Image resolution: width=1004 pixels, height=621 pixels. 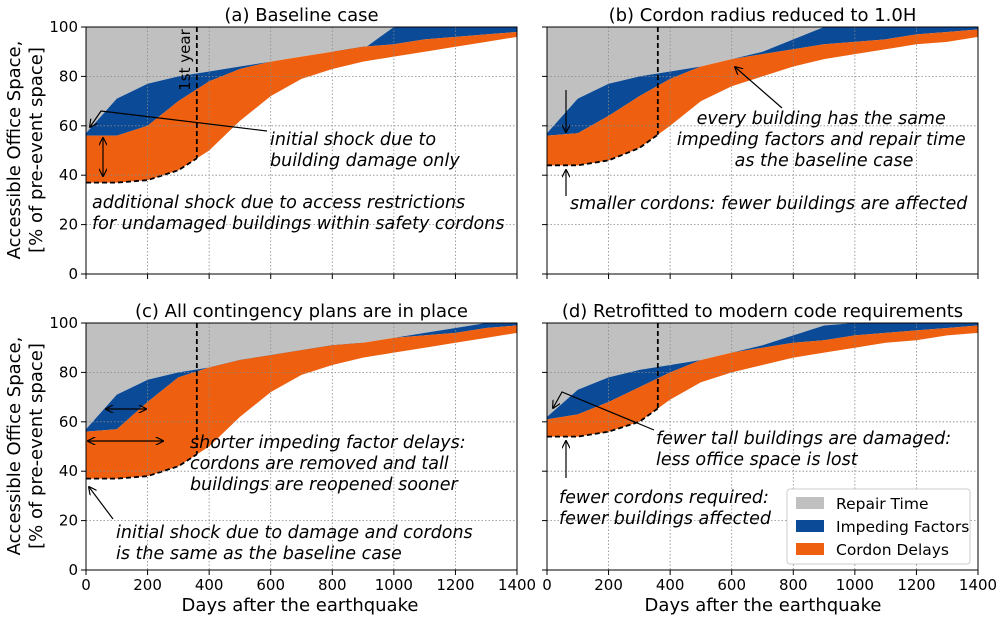 What do you see at coordinates (810, 526) in the screenshot?
I see `legend-swatch-impeding` at bounding box center [810, 526].